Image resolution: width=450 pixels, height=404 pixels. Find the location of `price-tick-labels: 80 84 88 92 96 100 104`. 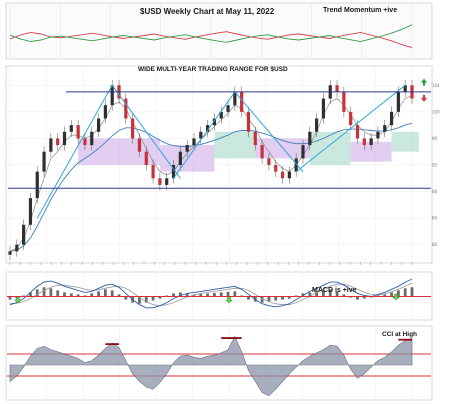

price-tick-labels: 80 84 88 92 96 100 104 is located at coordinates (436, 165).